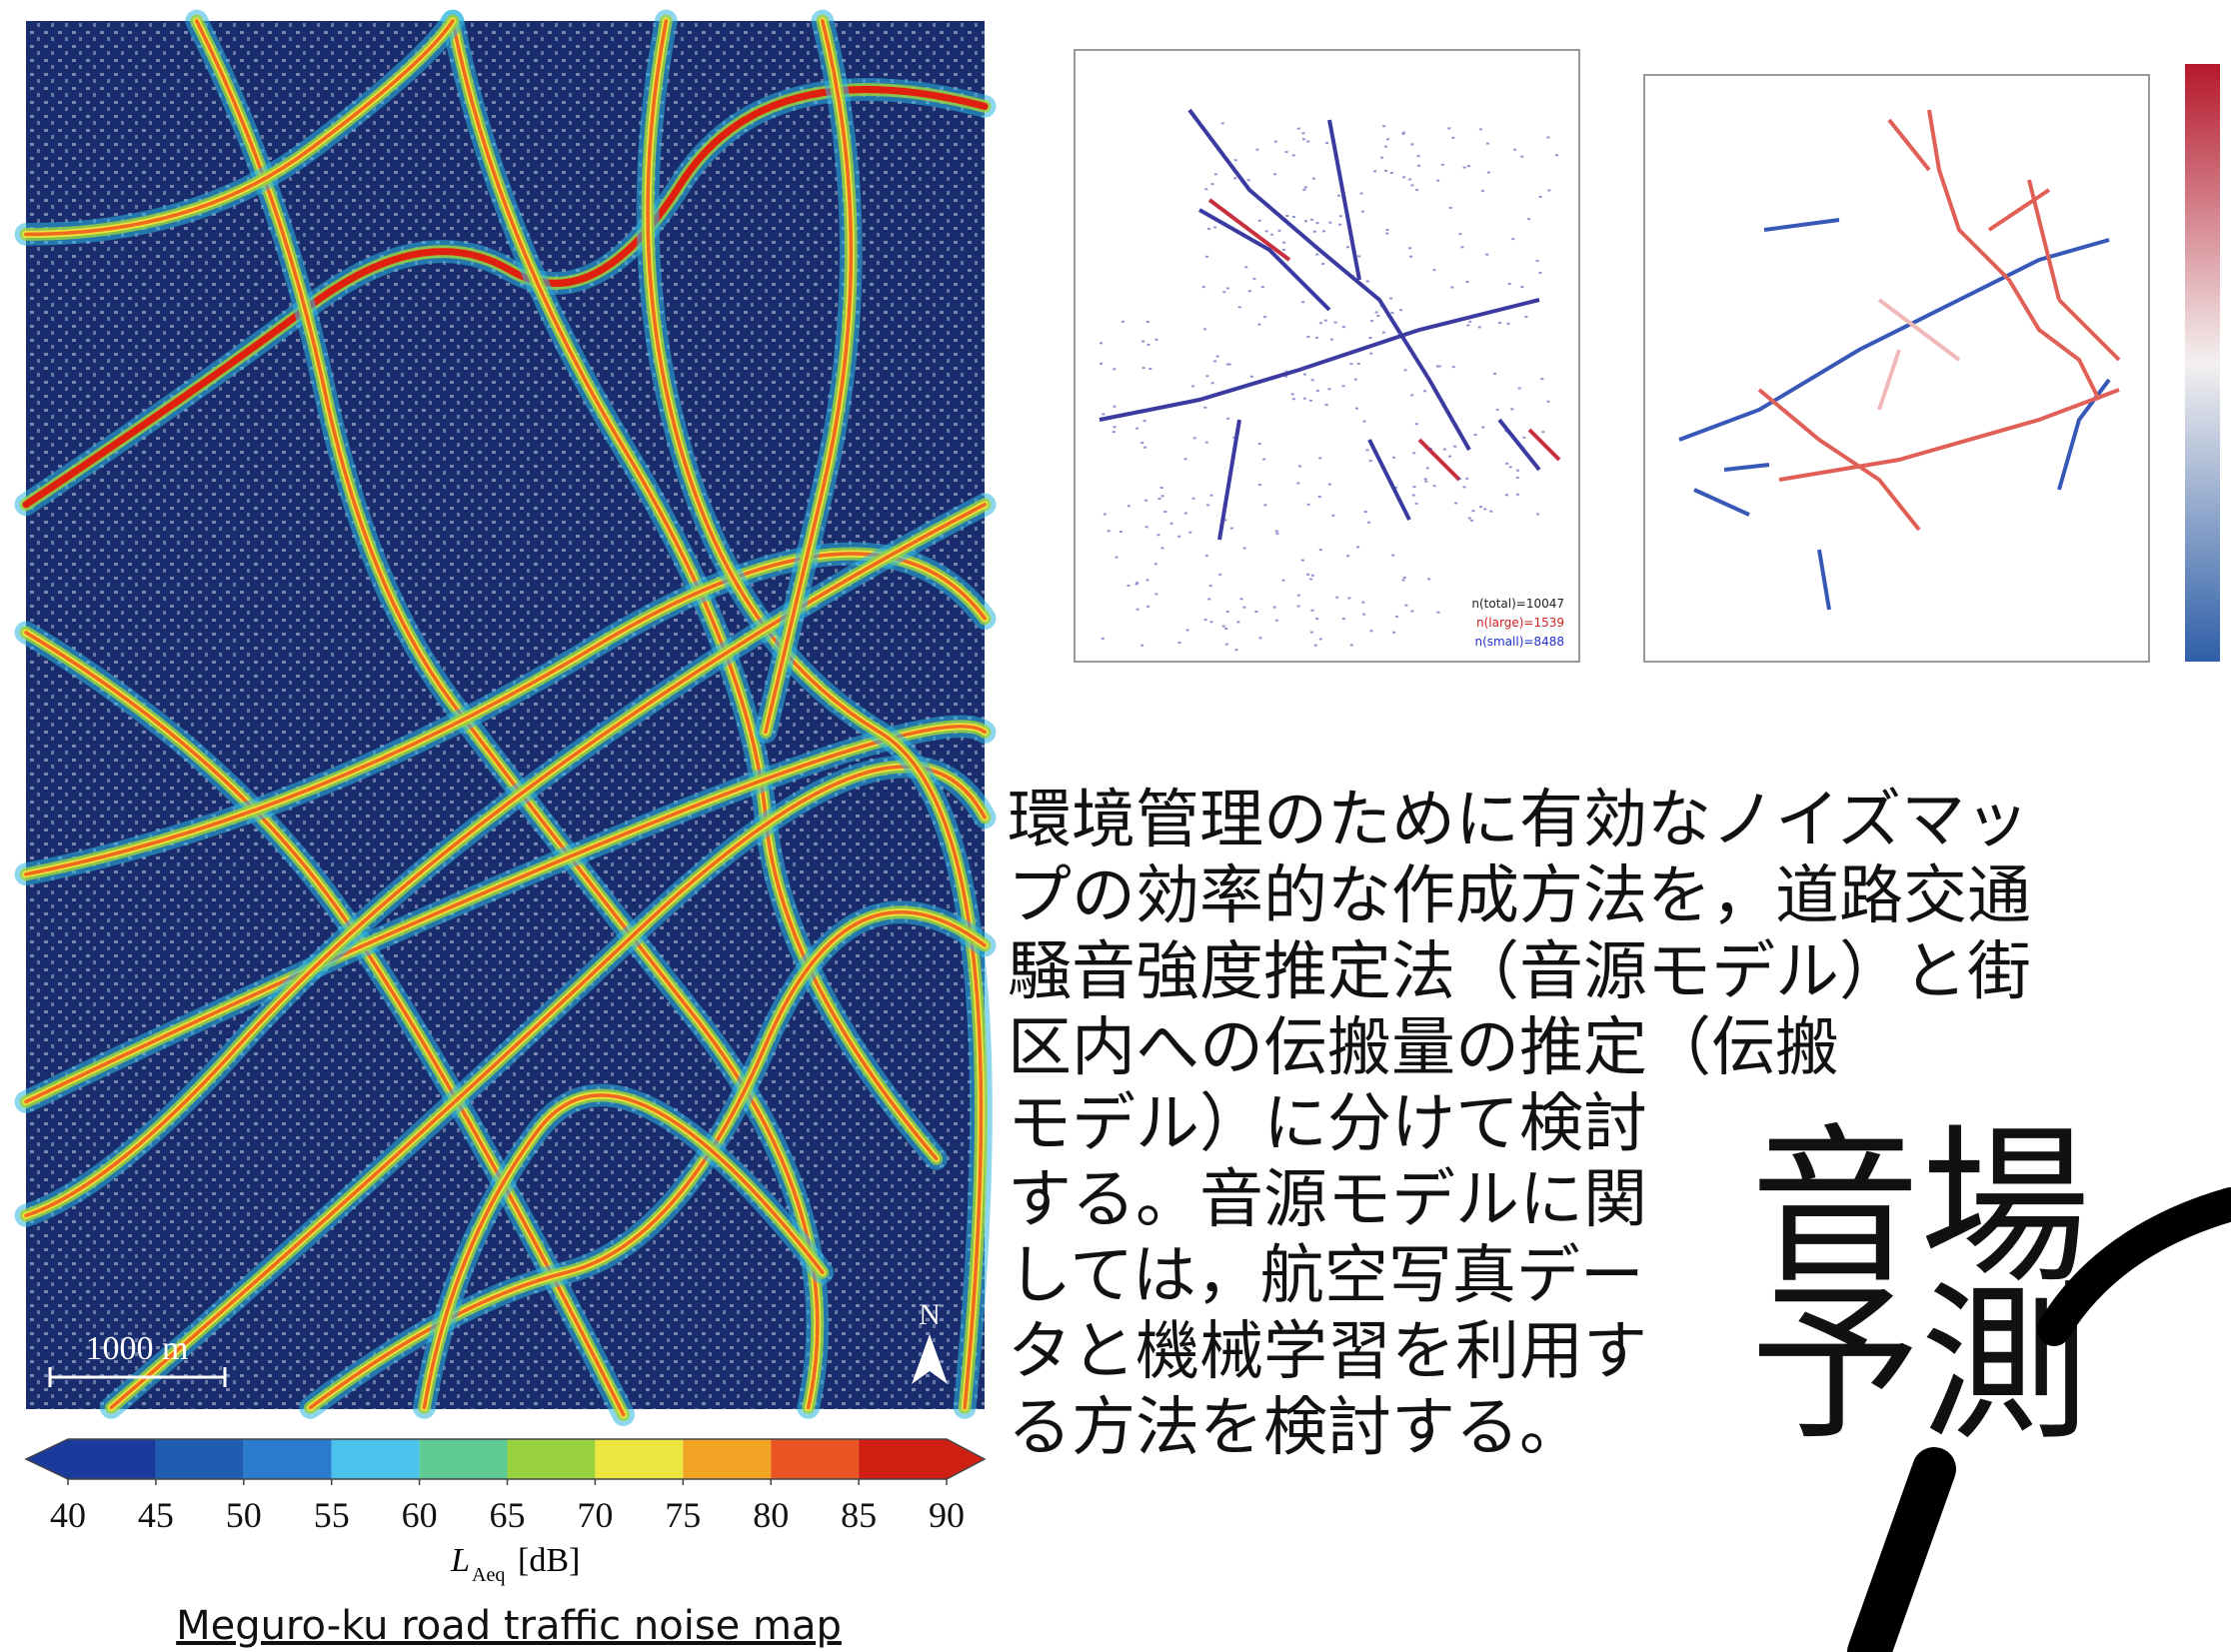 The width and height of the screenshot is (2231, 1652). Describe the element at coordinates (156, 1515) in the screenshot. I see `colorbar-tick-label: 45` at that location.